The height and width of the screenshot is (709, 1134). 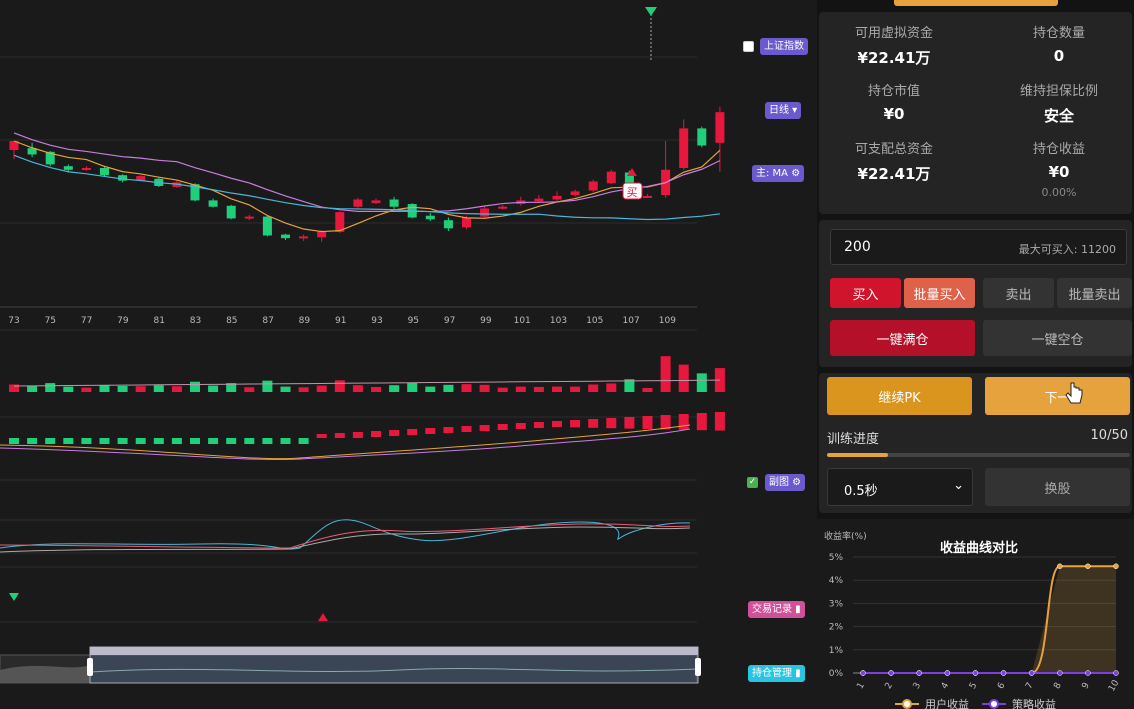 What do you see at coordinates (784, 46) in the screenshot?
I see `index-button: 上证指数` at bounding box center [784, 46].